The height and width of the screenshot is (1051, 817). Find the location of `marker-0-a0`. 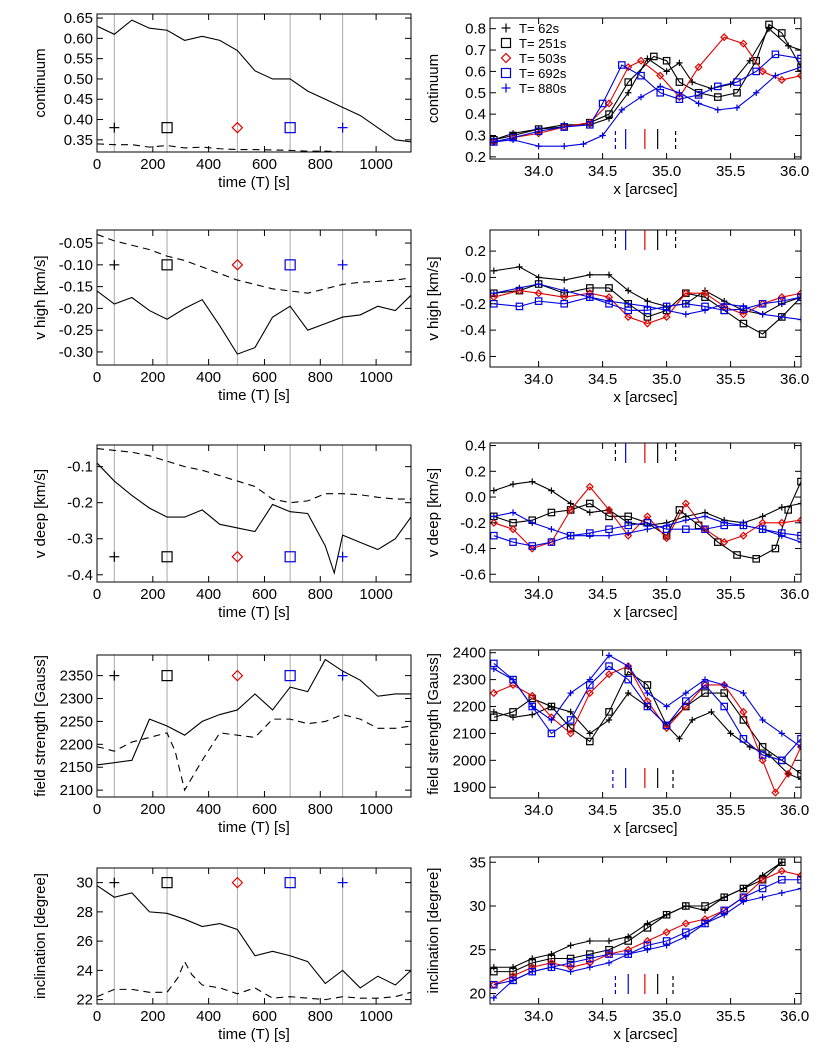

marker-0-a0 is located at coordinates (114, 127).